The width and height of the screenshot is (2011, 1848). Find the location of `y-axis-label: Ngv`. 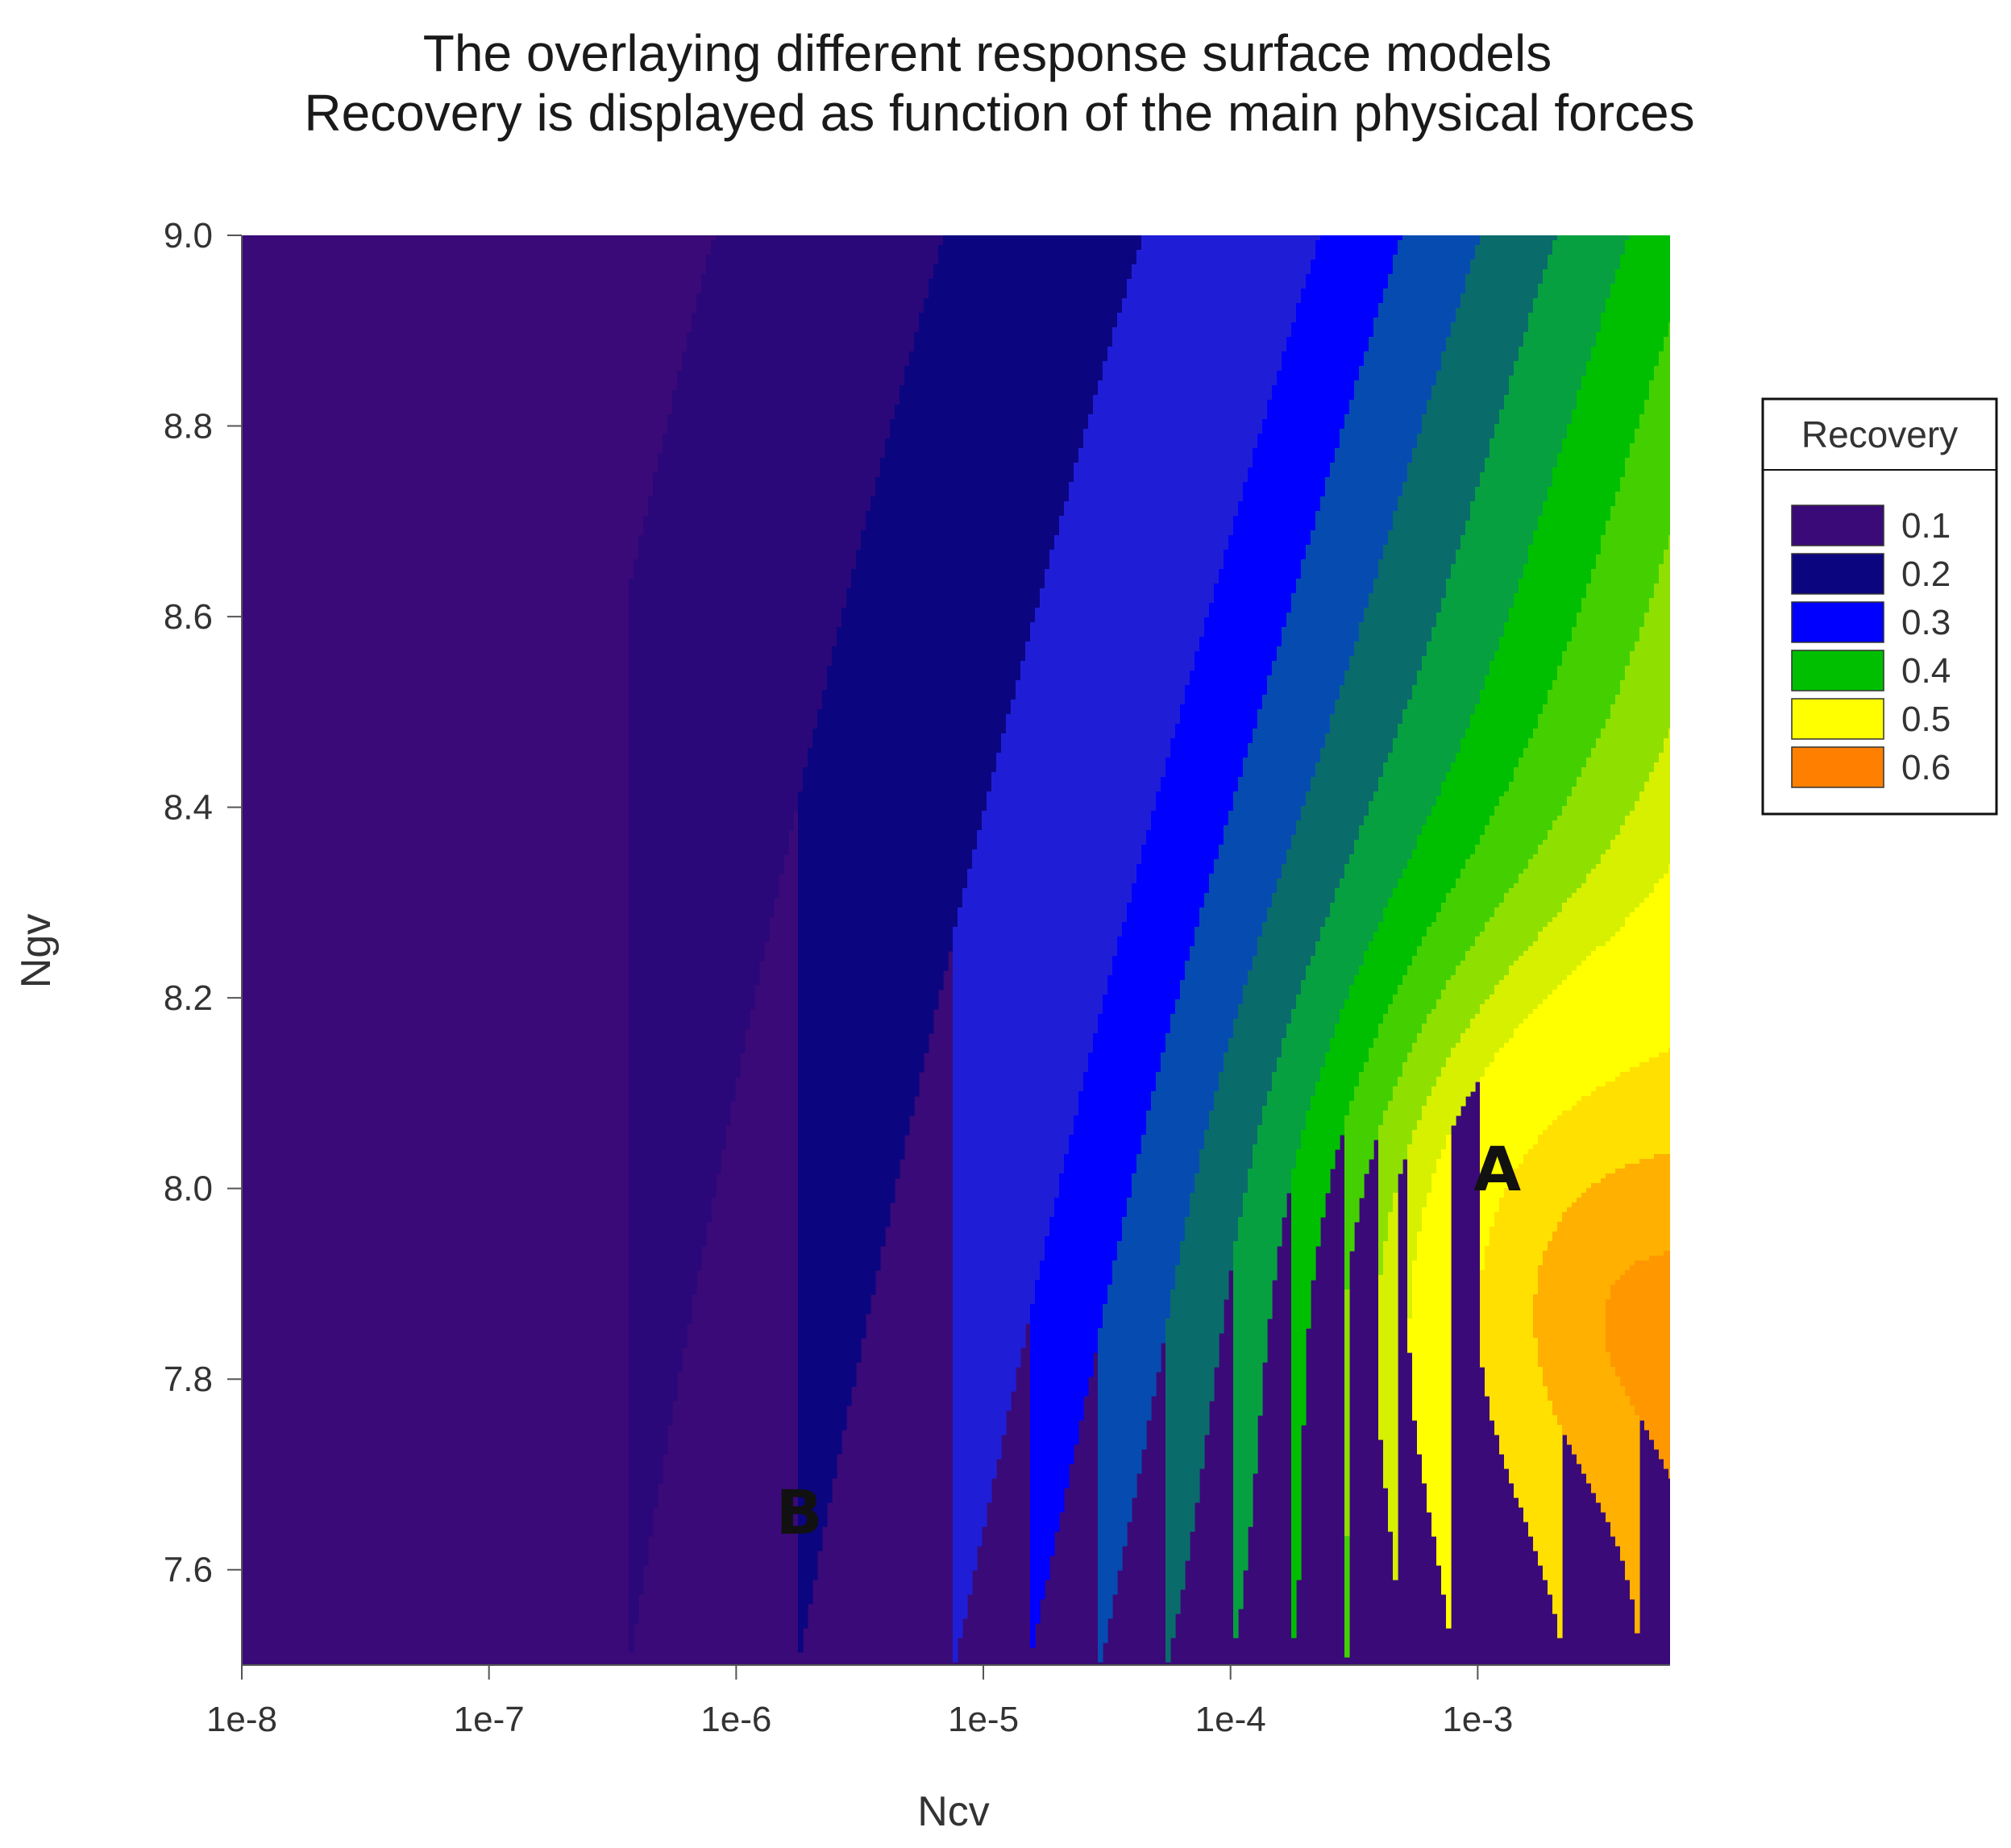

y-axis-label: Ngv is located at coordinates (37, 951).